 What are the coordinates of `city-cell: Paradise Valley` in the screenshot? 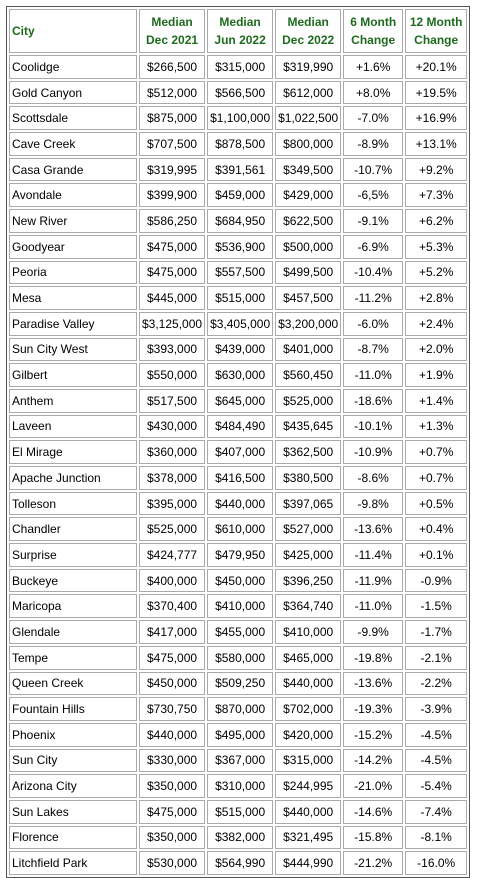 It's located at (73, 323).